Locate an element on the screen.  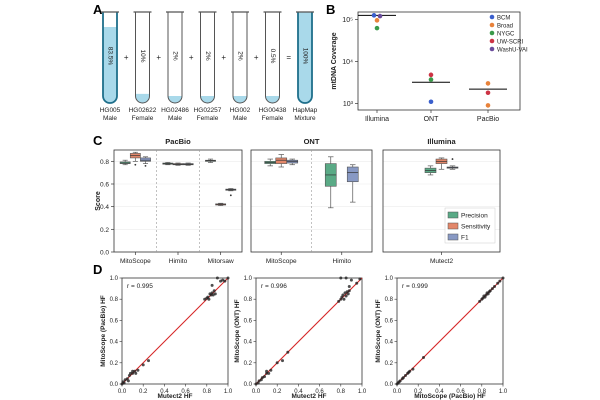
panel-c-letter: C is located at coordinates (98, 140).